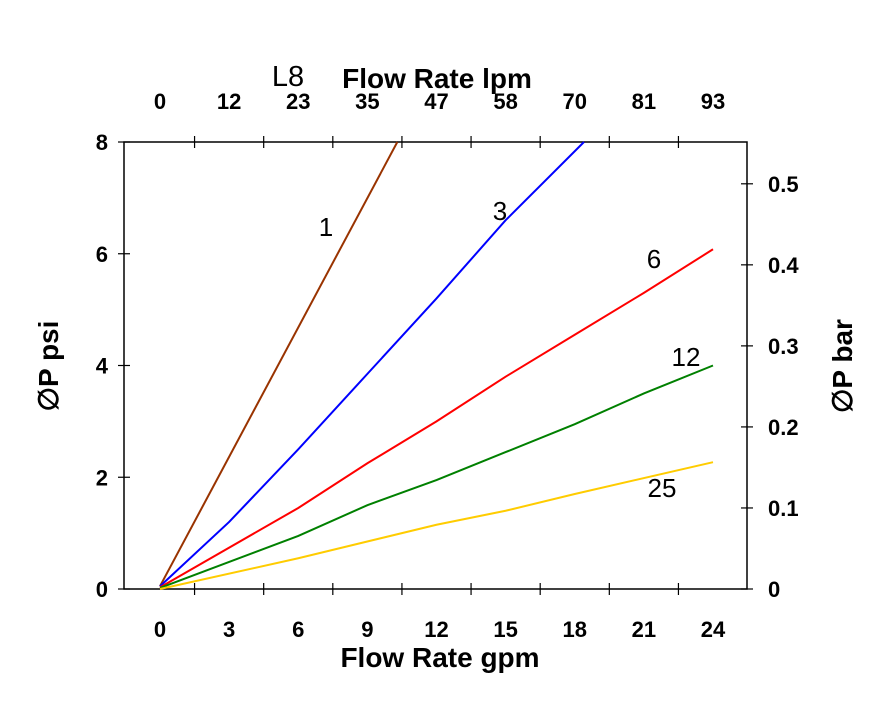 The image size is (884, 717). What do you see at coordinates (575, 101) in the screenshot?
I see `top-tick-label: 70` at bounding box center [575, 101].